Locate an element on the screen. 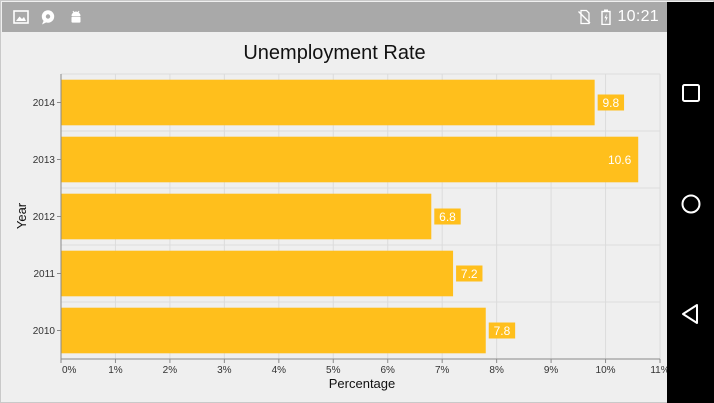 The image size is (714, 403). battery-icon is located at coordinates (606, 17).